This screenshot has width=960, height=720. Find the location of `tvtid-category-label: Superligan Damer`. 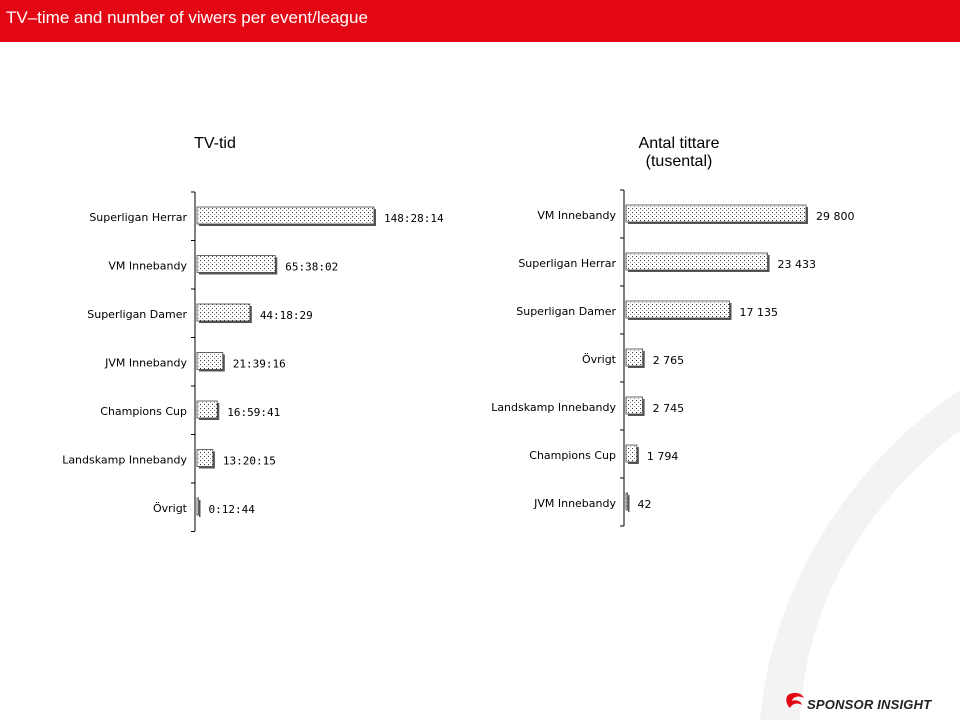

tvtid-category-label: Superligan Damer is located at coordinates (137, 314).